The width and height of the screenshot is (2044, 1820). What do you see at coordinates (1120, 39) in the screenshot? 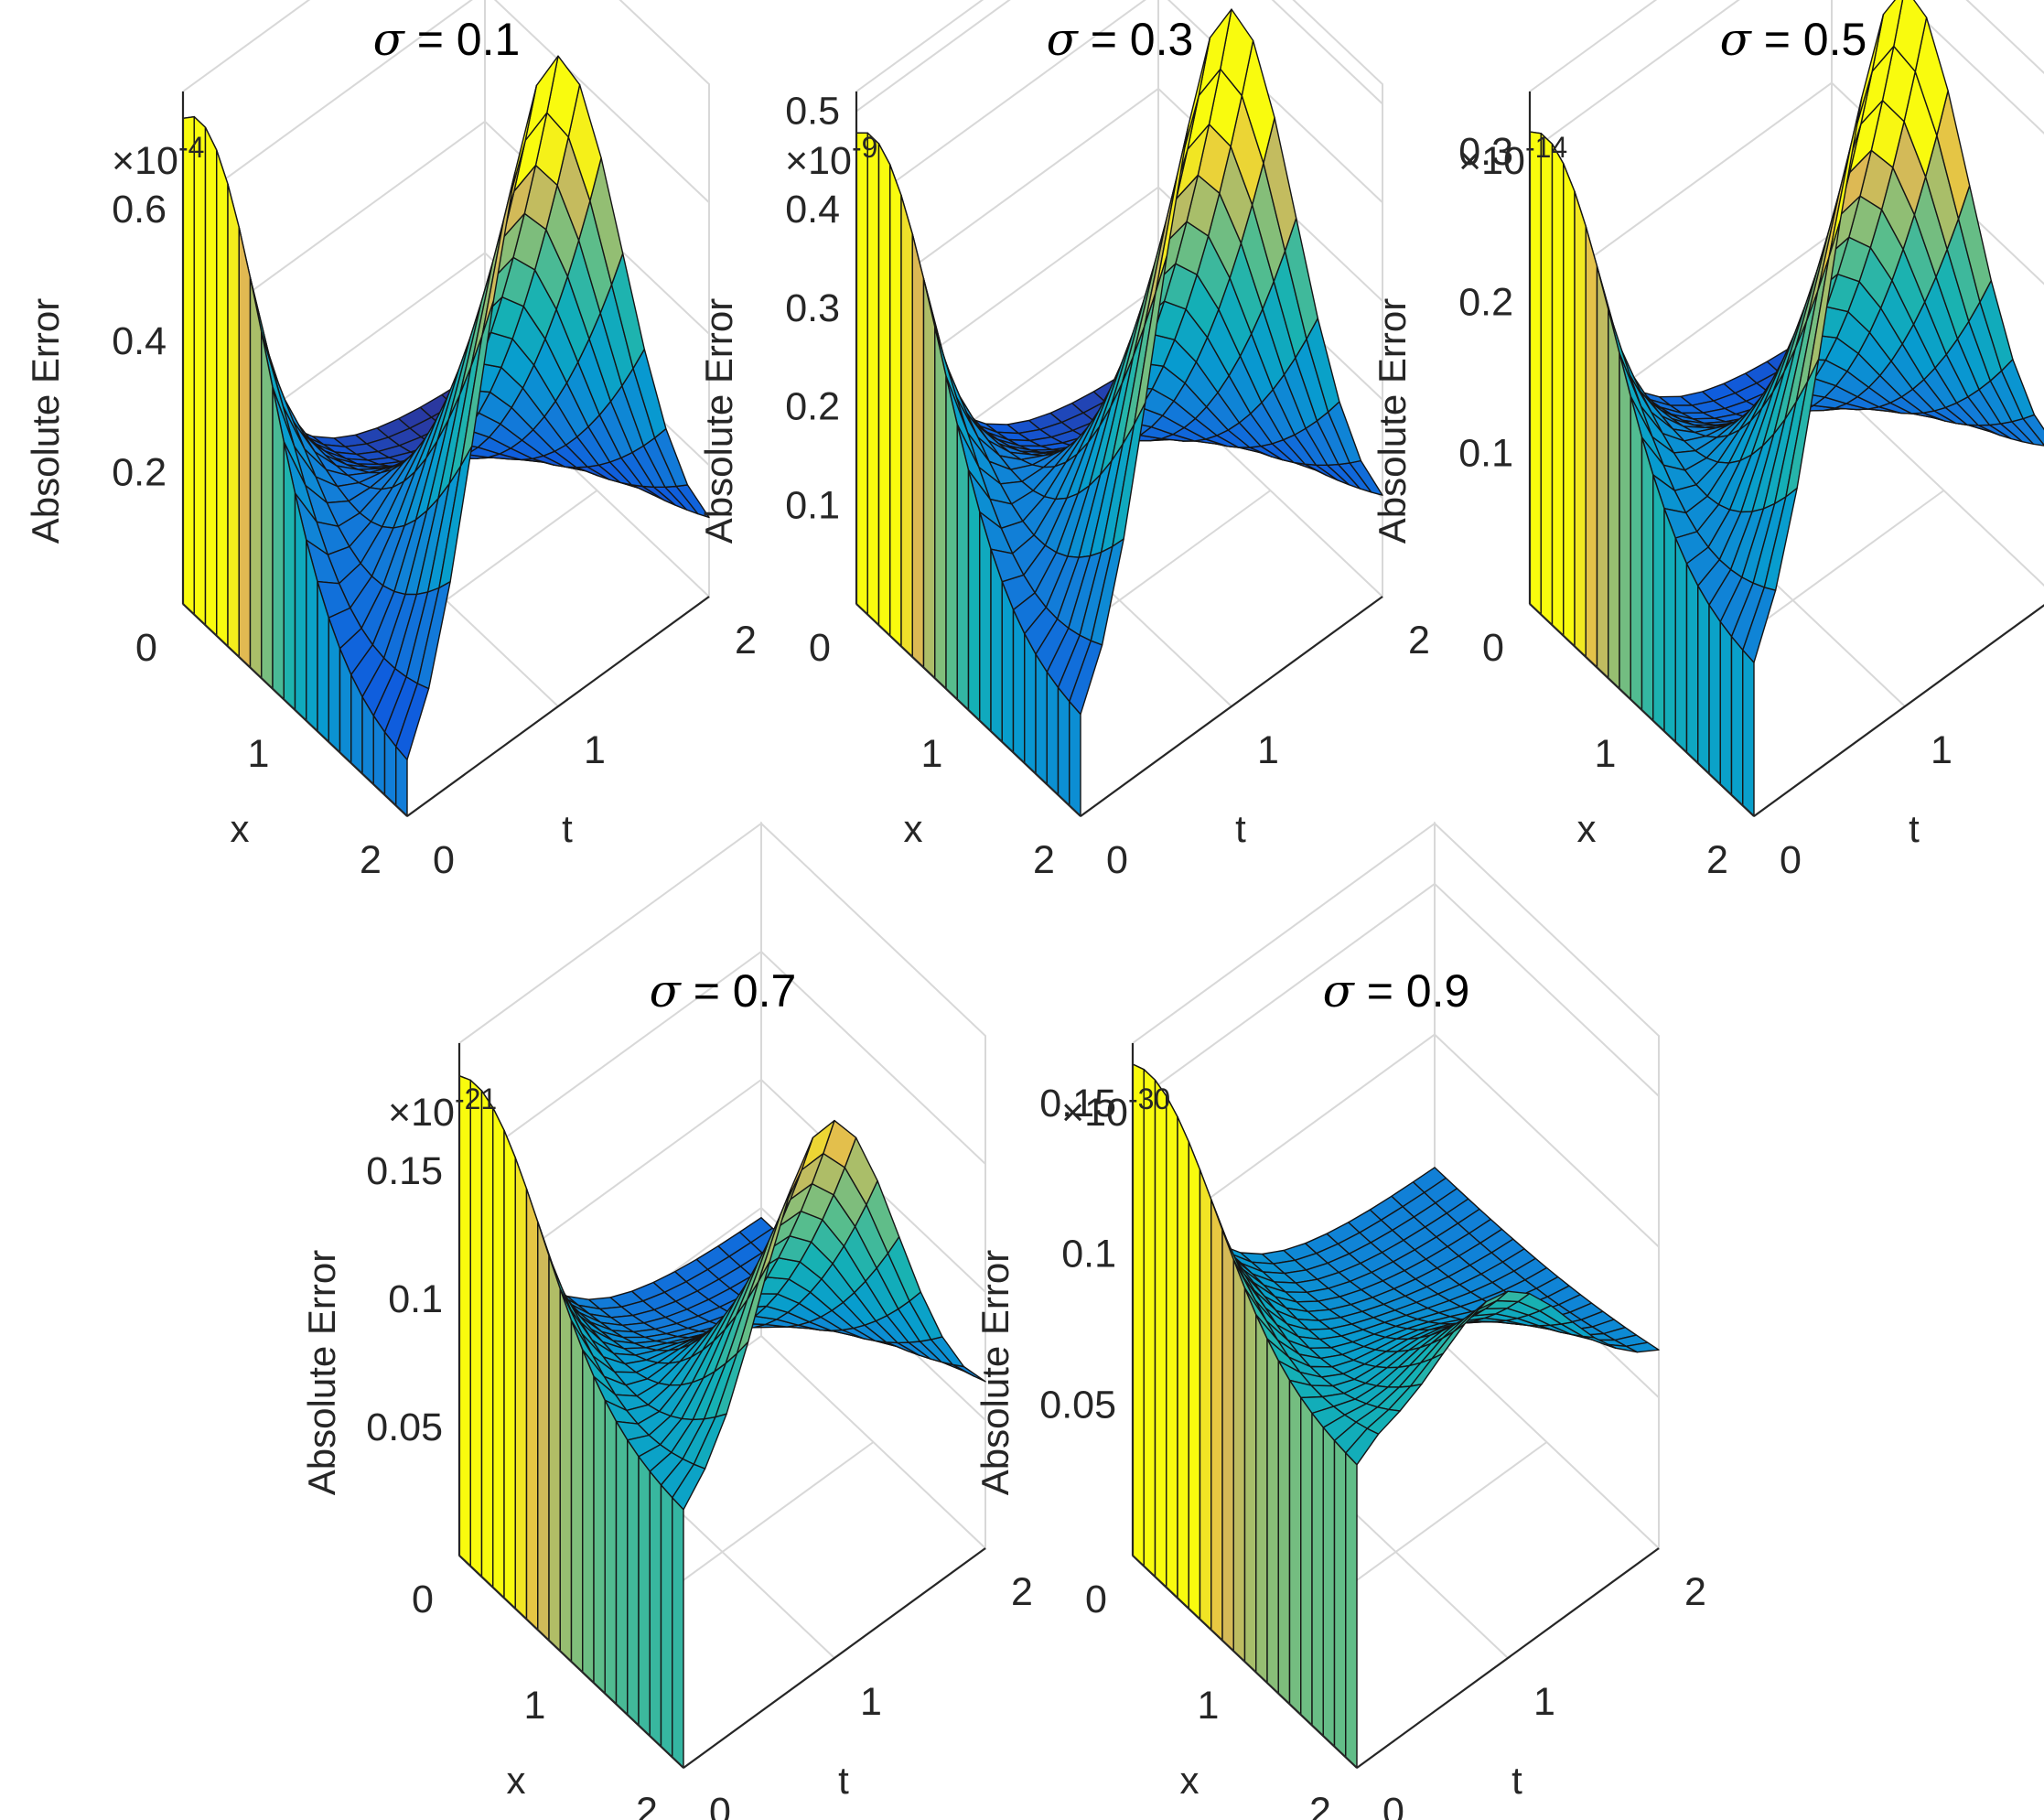
I see `chart-title: σ = 0.3` at bounding box center [1120, 39].